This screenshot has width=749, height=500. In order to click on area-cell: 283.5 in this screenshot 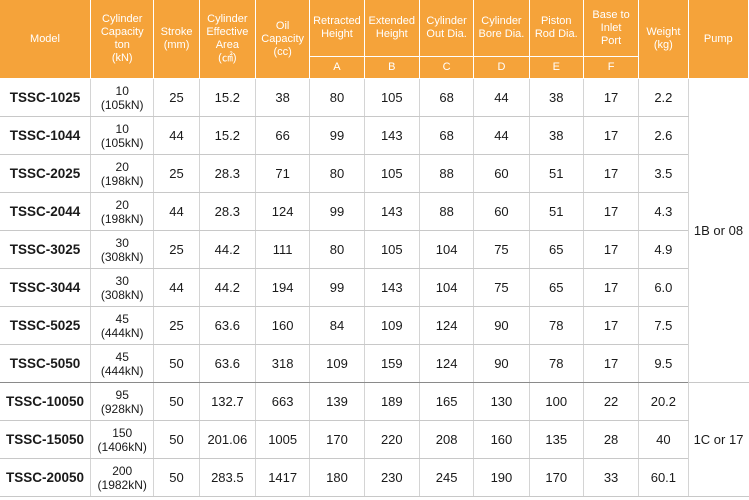, I will do `click(227, 477)`.